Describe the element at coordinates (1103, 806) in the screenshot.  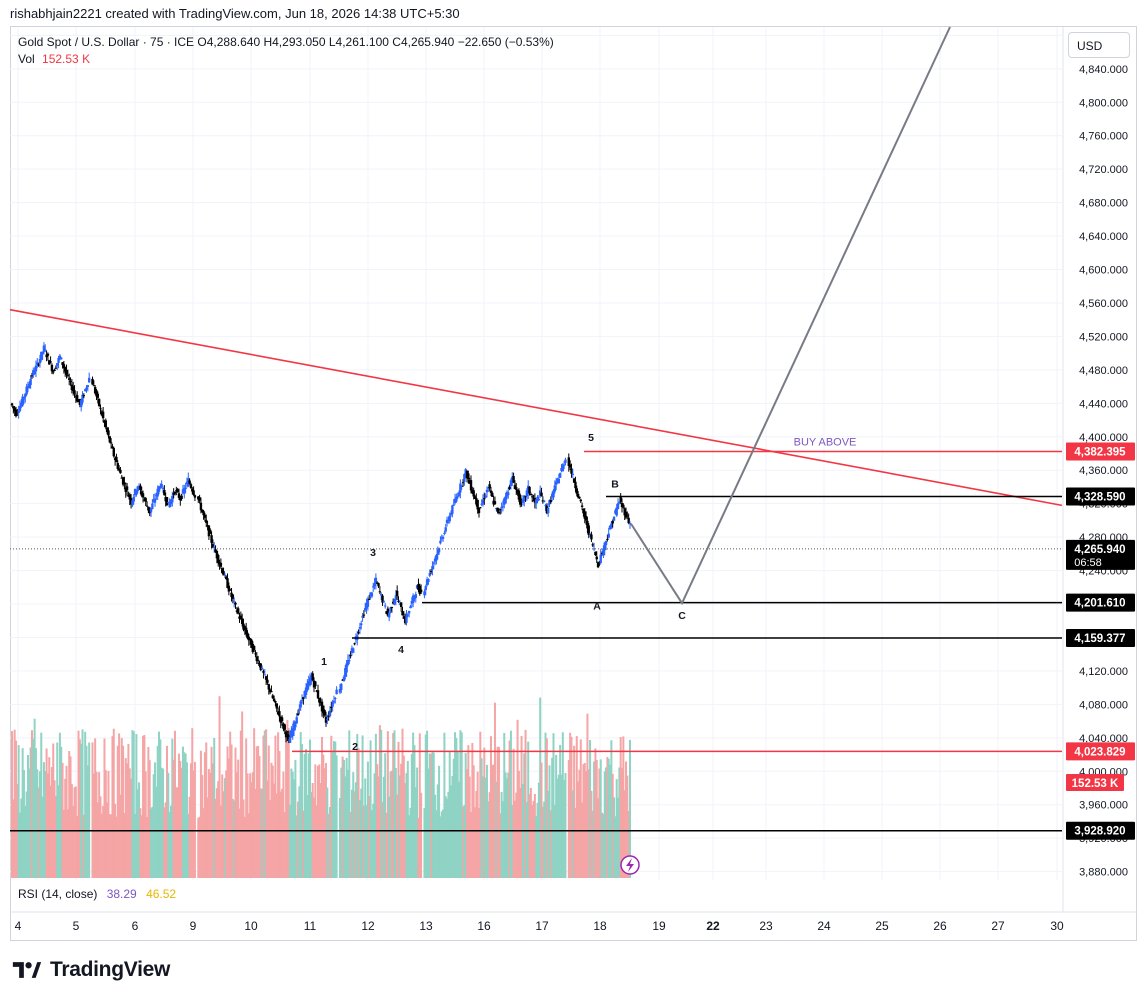
I see `price-tick-label: 3,960.000` at that location.